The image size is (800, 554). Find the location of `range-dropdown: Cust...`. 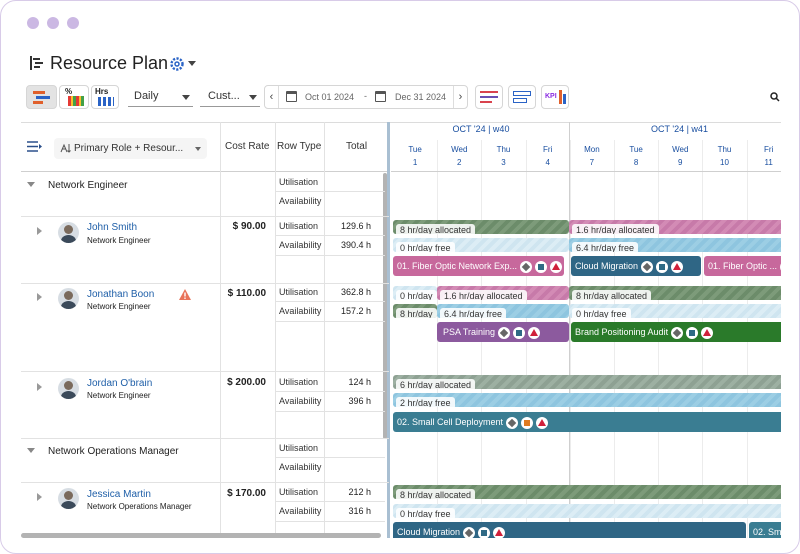

range-dropdown: Cust... is located at coordinates (230, 97).